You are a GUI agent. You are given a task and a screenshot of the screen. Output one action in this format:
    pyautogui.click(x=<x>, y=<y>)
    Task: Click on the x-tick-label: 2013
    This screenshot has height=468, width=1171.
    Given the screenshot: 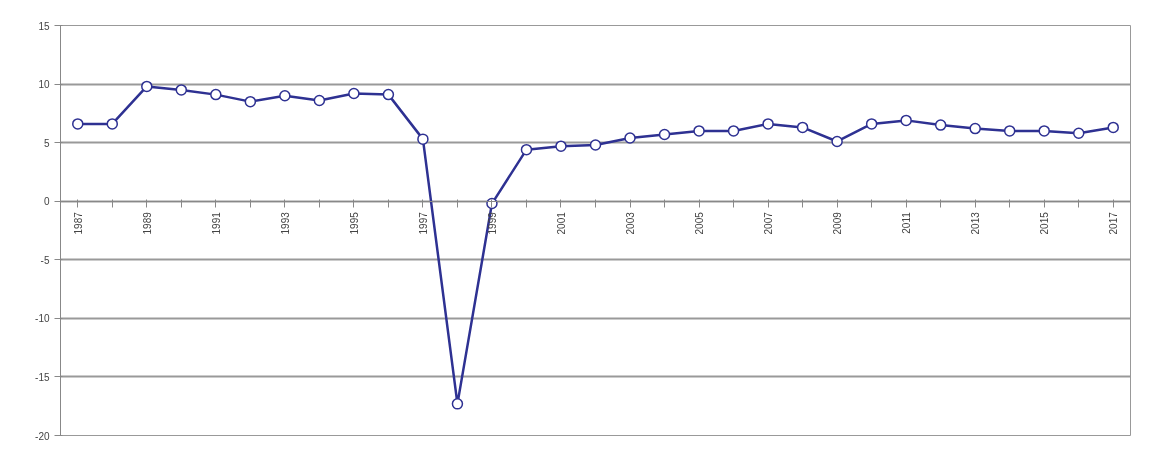 What is the action you would take?
    pyautogui.click(x=976, y=223)
    